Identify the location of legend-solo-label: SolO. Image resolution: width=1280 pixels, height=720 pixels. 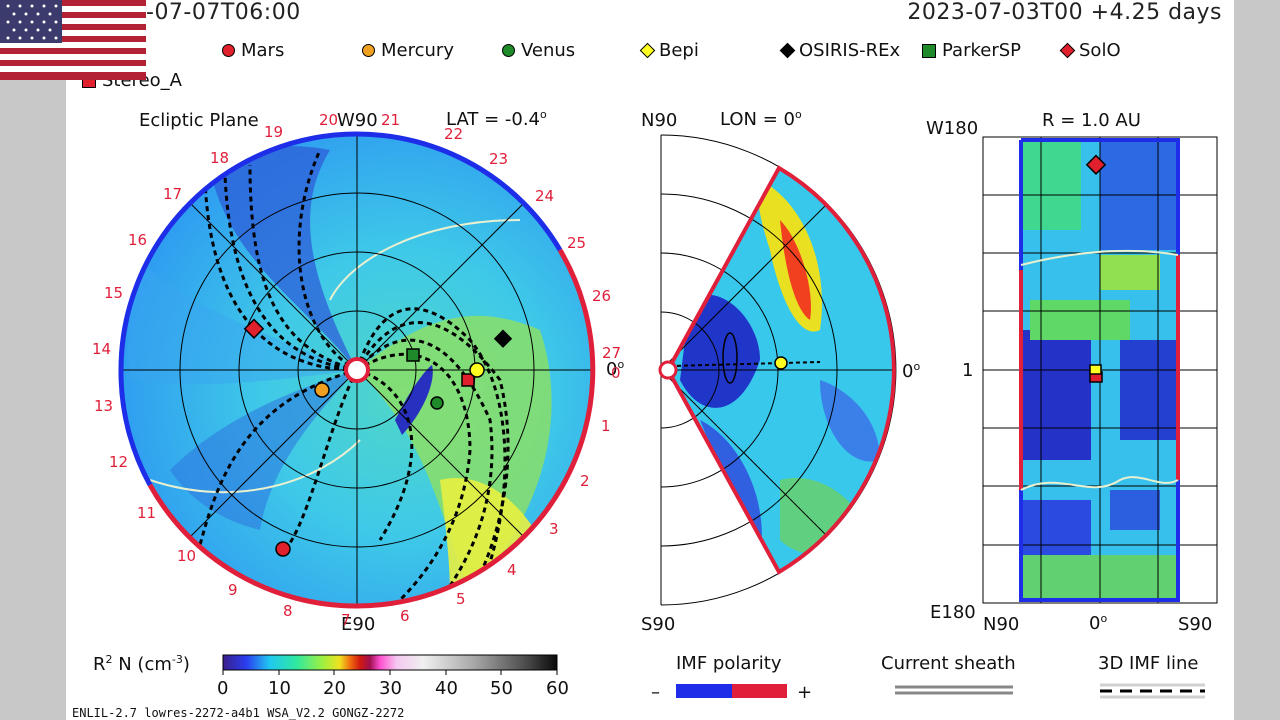
(1100, 50).